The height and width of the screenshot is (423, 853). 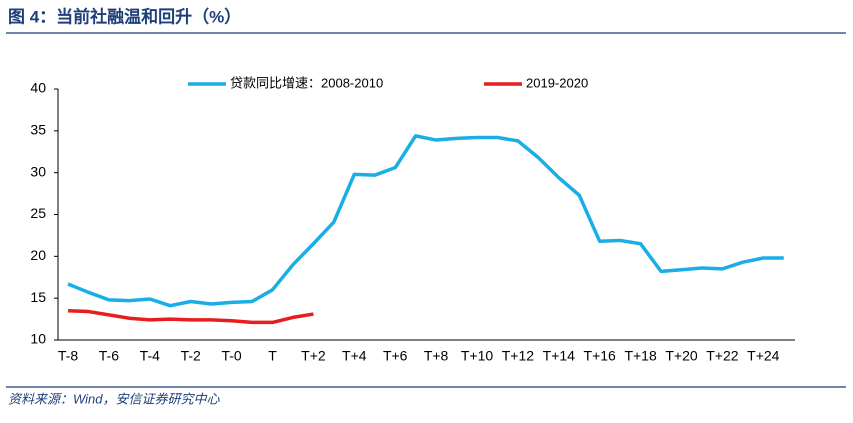 What do you see at coordinates (313, 356) in the screenshot?
I see `x-tick-label: T+2` at bounding box center [313, 356].